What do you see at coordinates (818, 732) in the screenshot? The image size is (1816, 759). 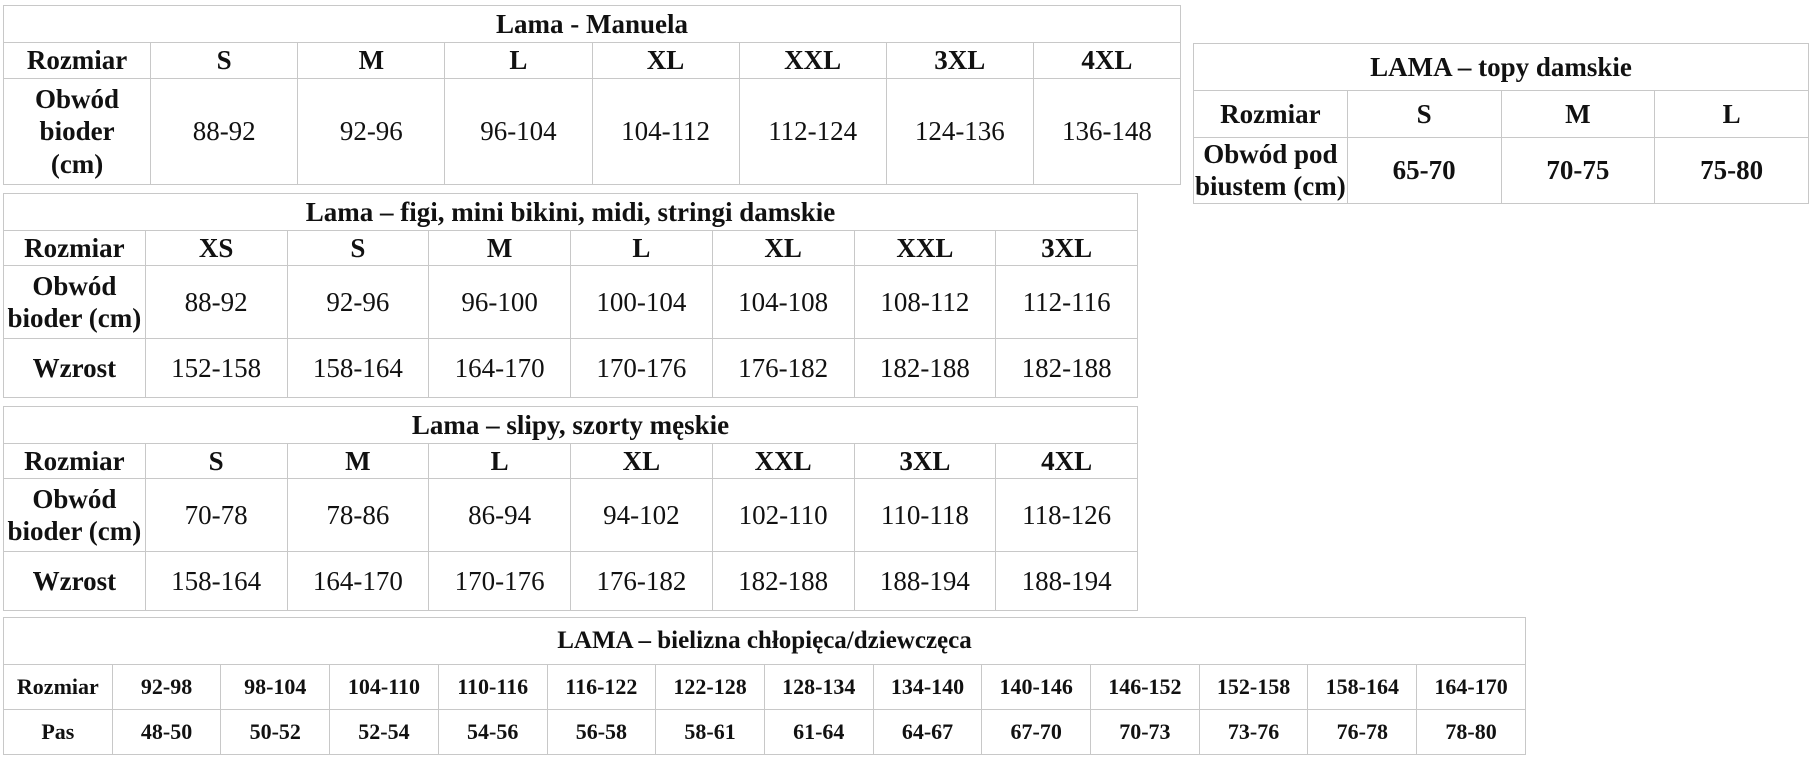 I see `waist-cell: 61-64` at bounding box center [818, 732].